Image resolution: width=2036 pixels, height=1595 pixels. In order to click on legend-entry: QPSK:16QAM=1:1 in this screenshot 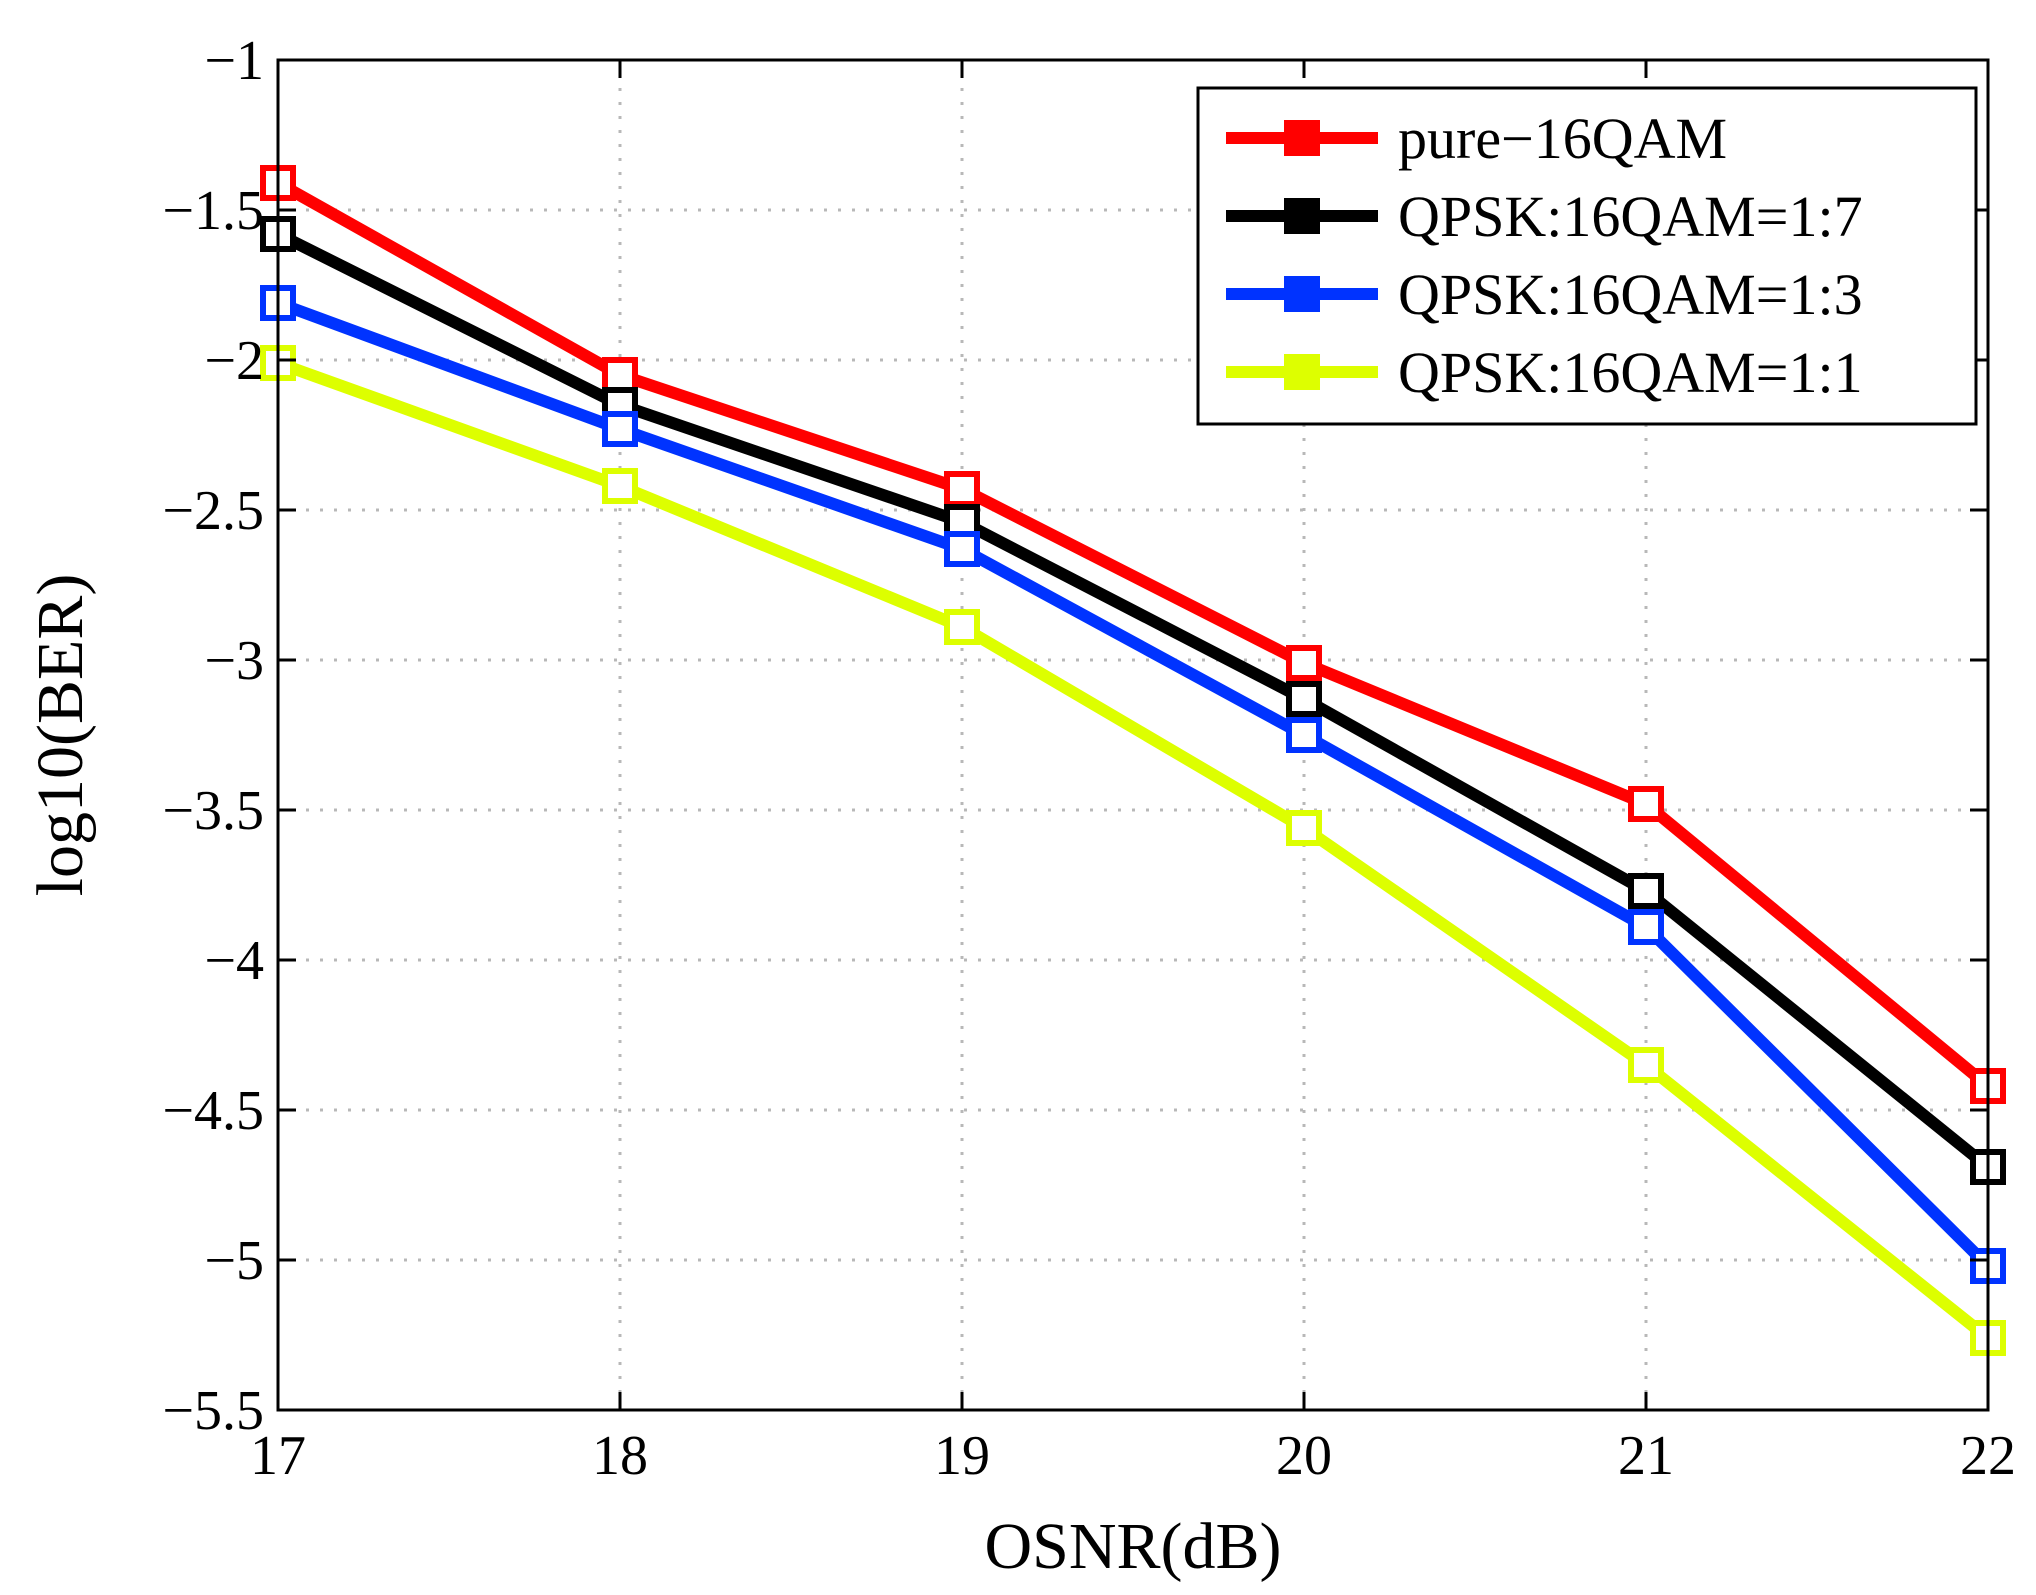, I will do `click(1544, 372)`.